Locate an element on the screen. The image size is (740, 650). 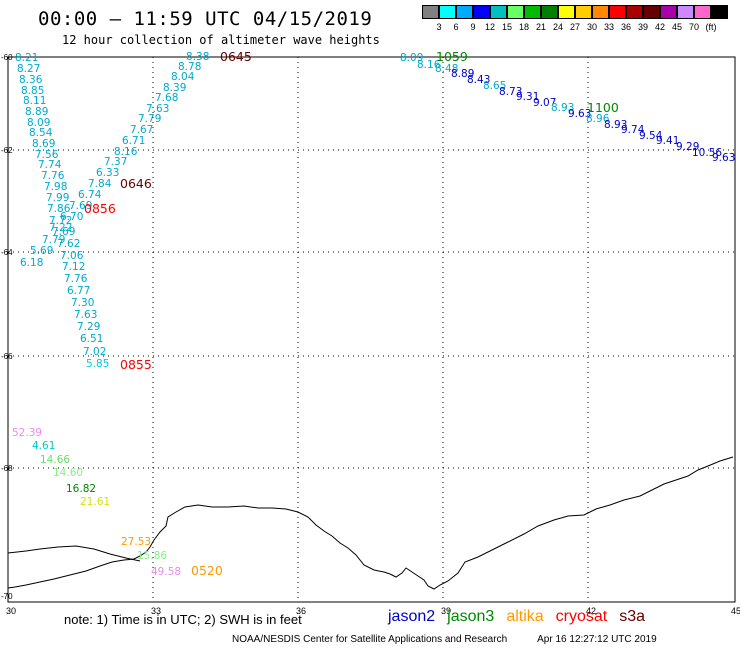
wave-height-value: 8.04 is located at coordinates (183, 77).